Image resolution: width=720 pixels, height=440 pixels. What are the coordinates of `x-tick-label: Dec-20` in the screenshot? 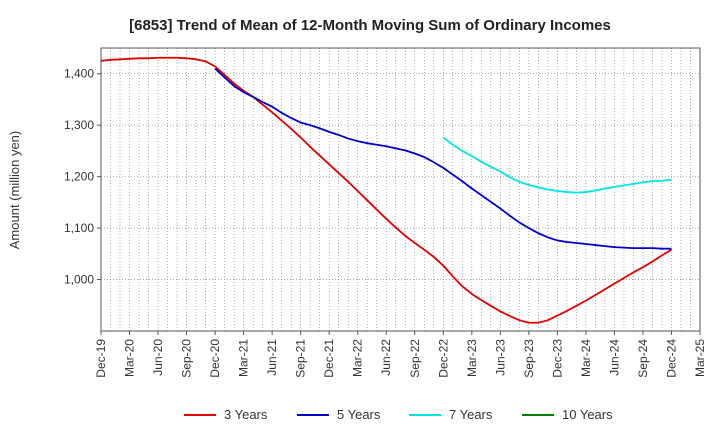 It's located at (215, 358).